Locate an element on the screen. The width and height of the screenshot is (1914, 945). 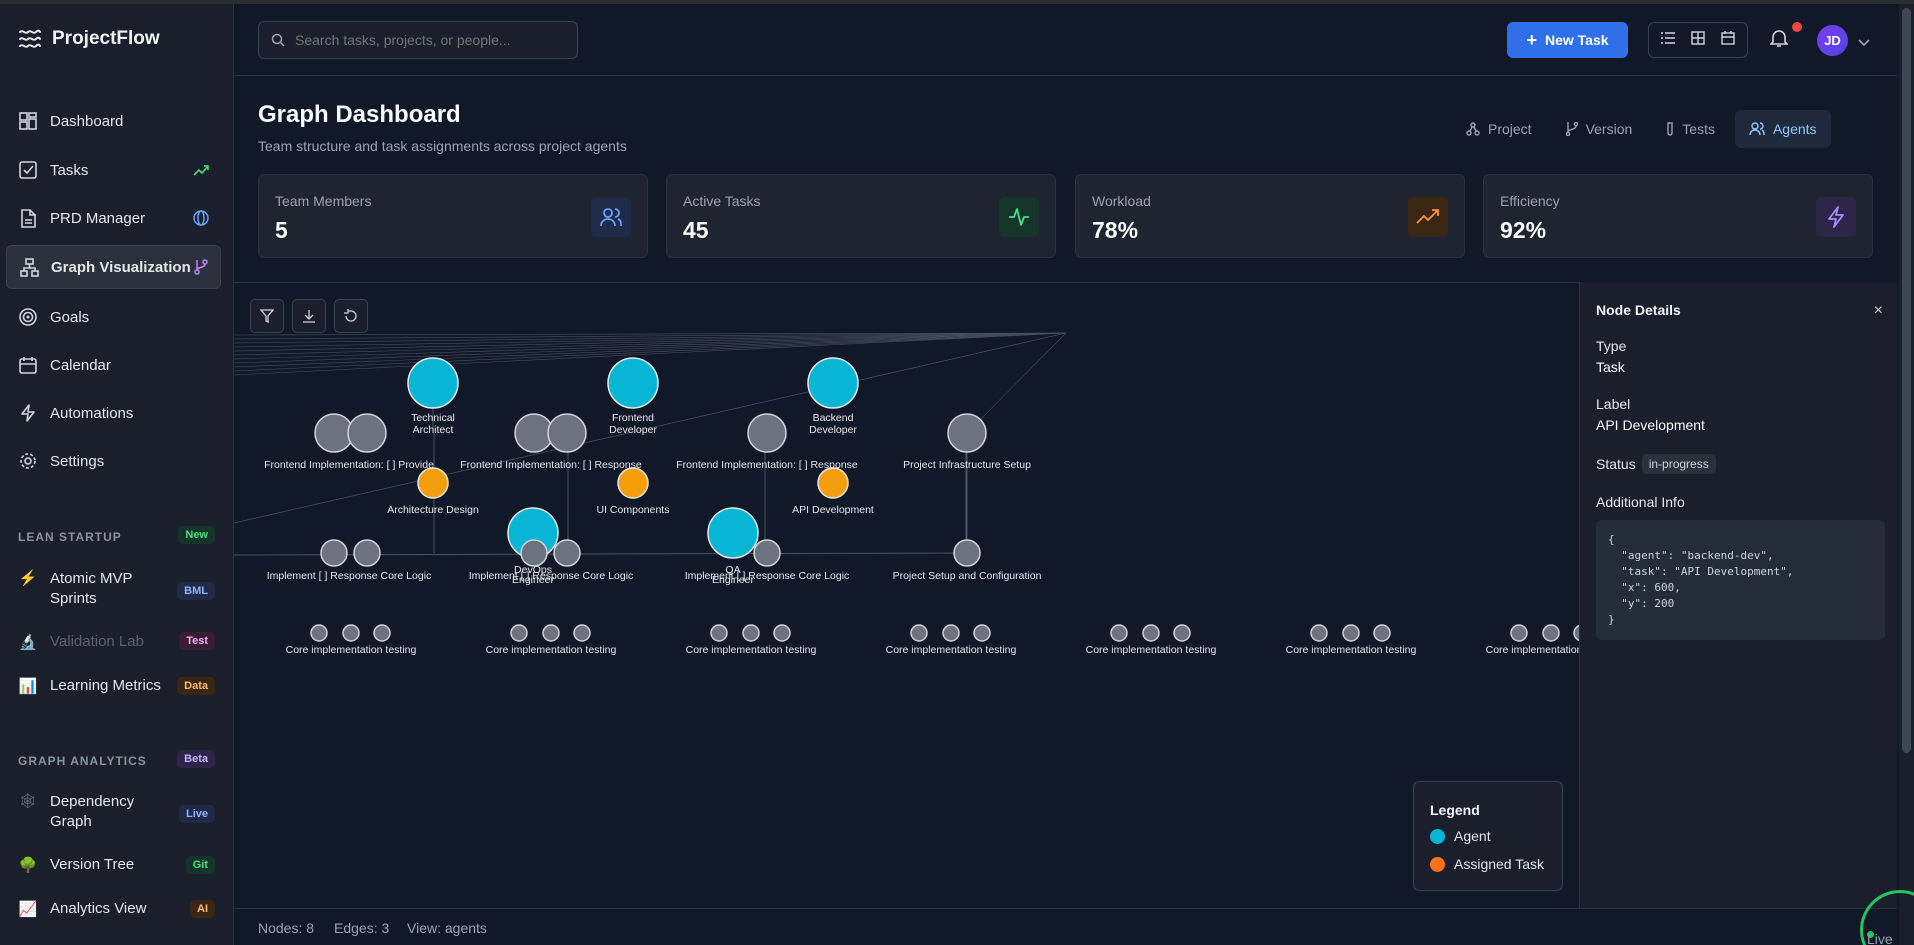
row2-label: Project Setup and Configuration is located at coordinates (967, 576).